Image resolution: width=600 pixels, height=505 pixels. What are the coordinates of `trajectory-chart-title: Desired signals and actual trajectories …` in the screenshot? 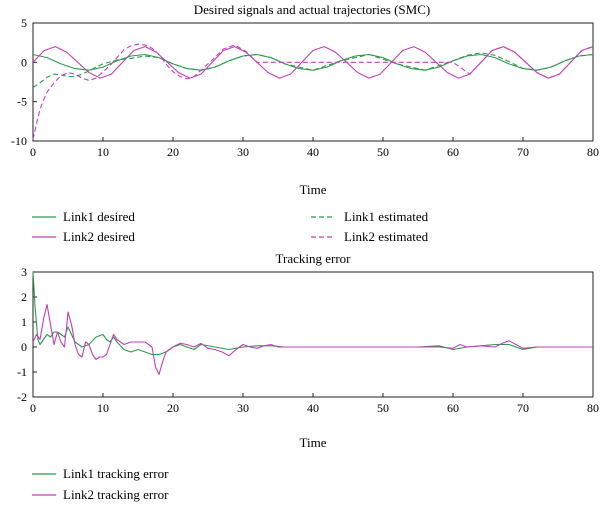 It's located at (312, 9).